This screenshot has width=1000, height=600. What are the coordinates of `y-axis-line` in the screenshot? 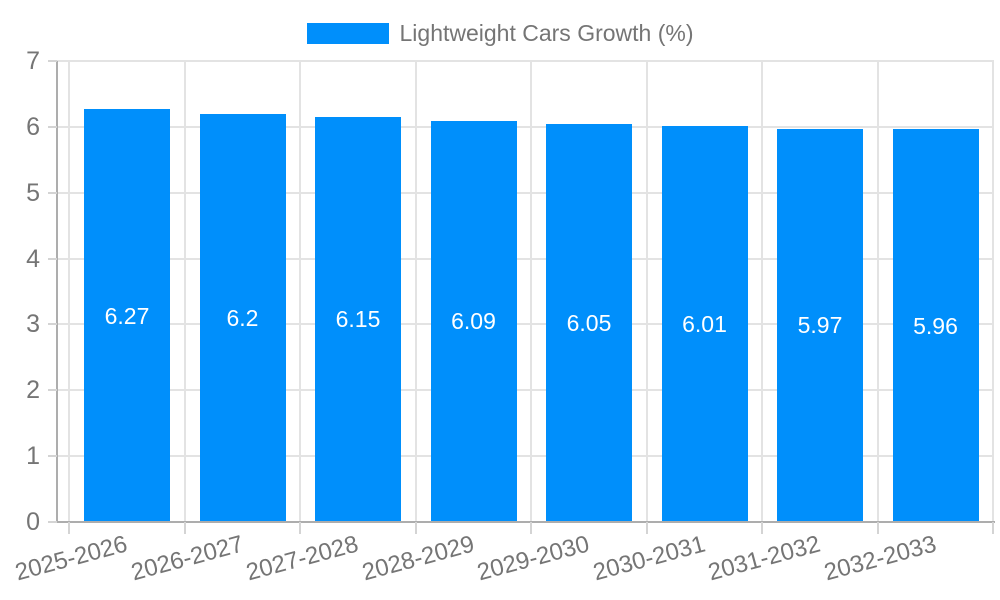 It's located at (57, 292).